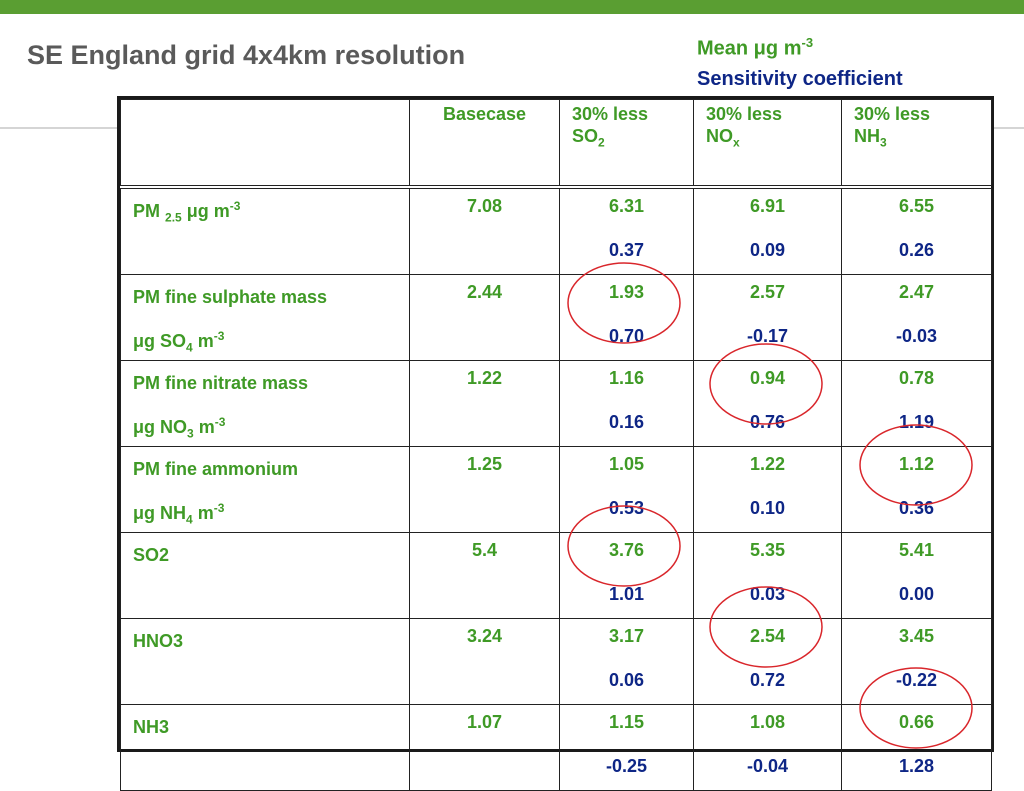 The height and width of the screenshot is (791, 1024). I want to click on mean-value: 6.55, so click(916, 206).